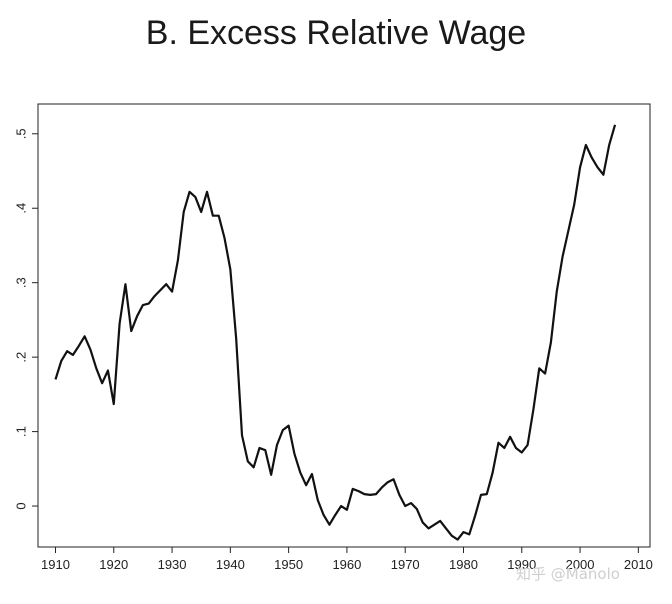 This screenshot has height=604, width=672. Describe the element at coordinates (113, 564) in the screenshot. I see `x-tick-label: 1920` at that location.